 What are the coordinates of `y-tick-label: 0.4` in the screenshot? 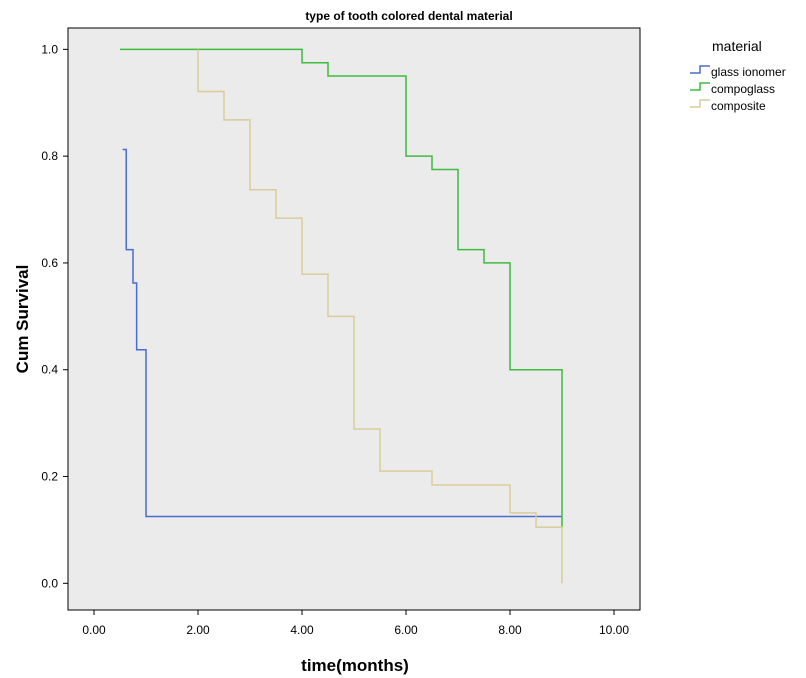 It's located at (49, 370).